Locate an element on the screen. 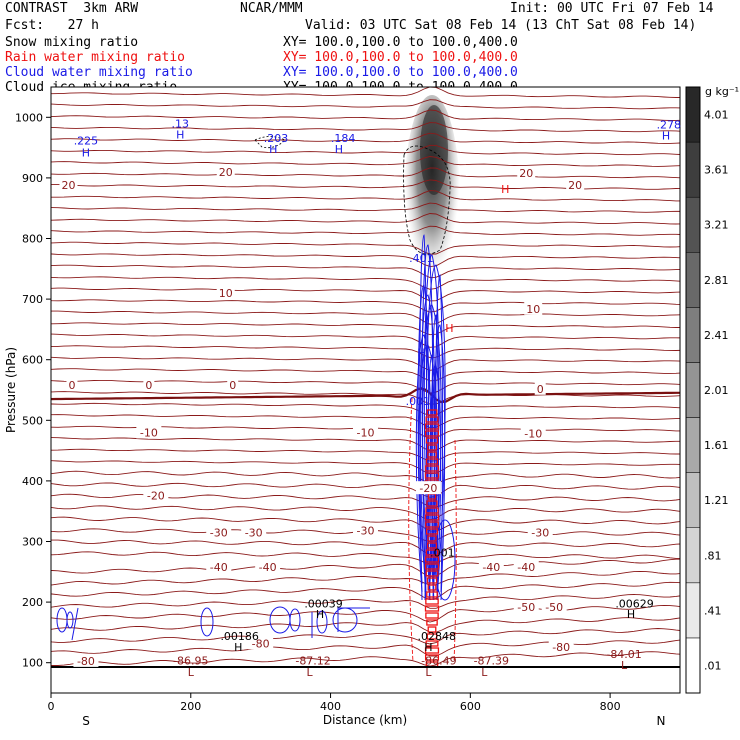 This screenshot has height=740, width=740. isotherm-label: -50 is located at coordinates (526, 607).